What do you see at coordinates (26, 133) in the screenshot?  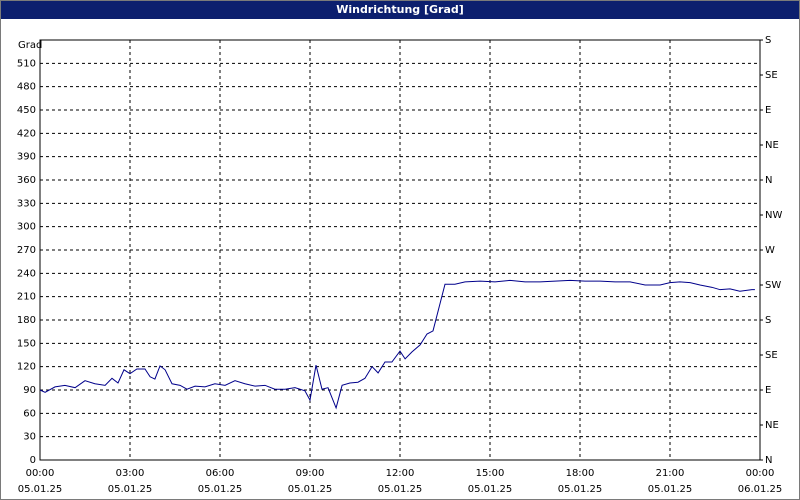 I see `y-tick-label: 420` at bounding box center [26, 133].